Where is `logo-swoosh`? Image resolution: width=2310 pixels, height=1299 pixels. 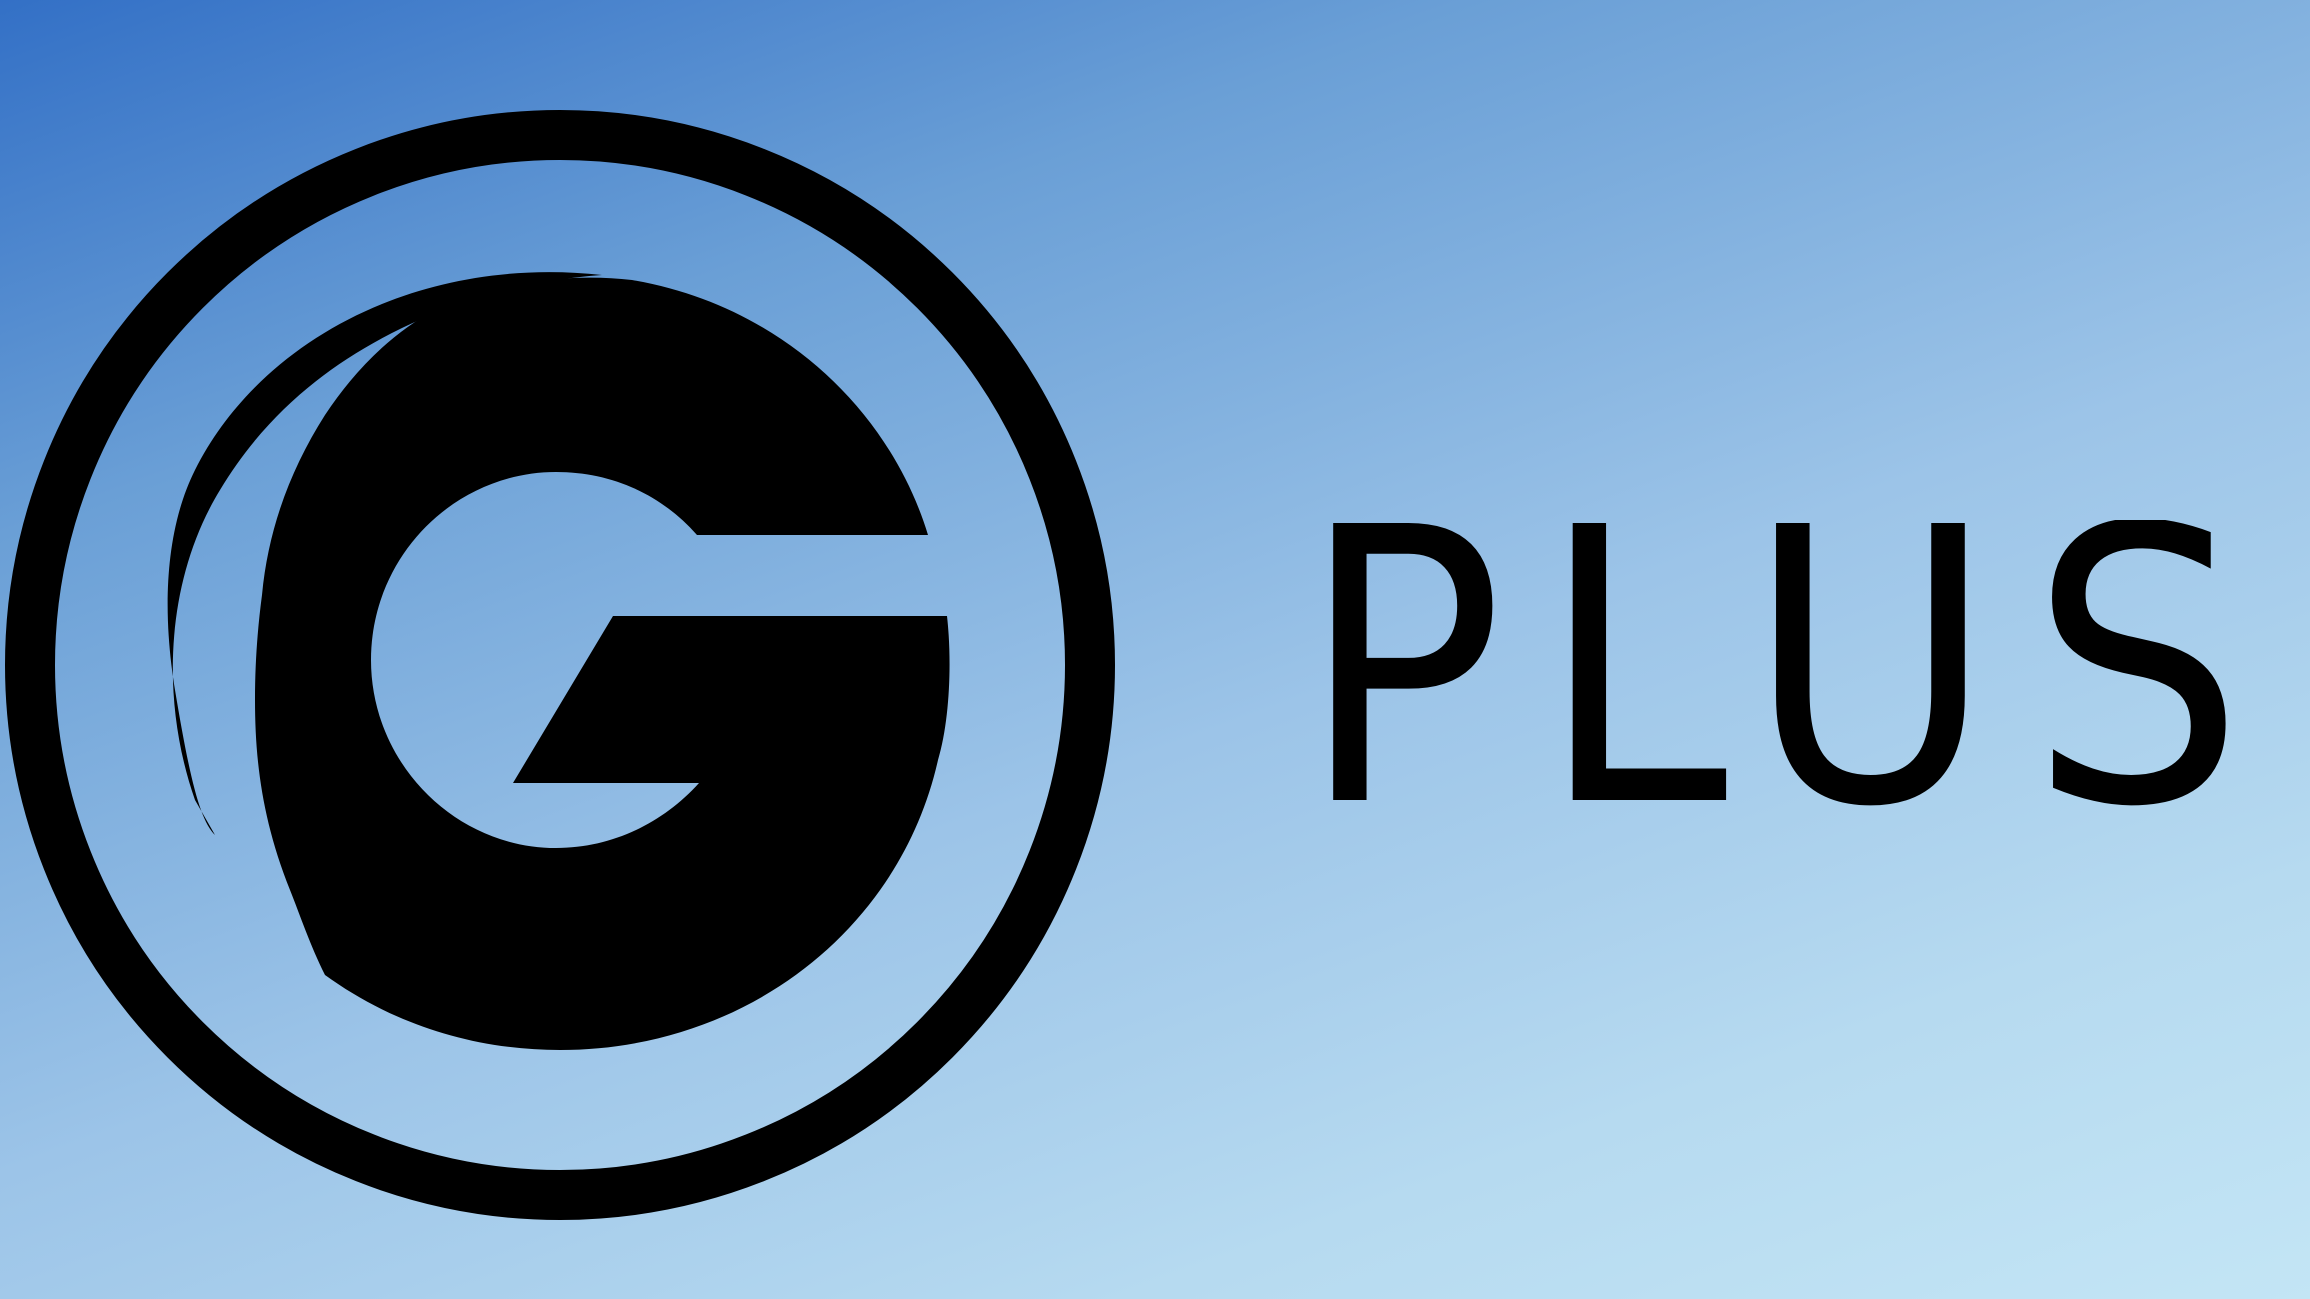
logo-swoosh is located at coordinates (384, 553).